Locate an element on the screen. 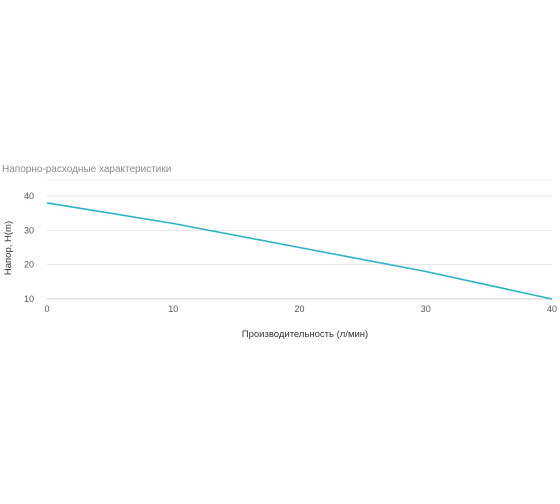  chart-title: Напорно-расходные характеристики is located at coordinates (87, 169).